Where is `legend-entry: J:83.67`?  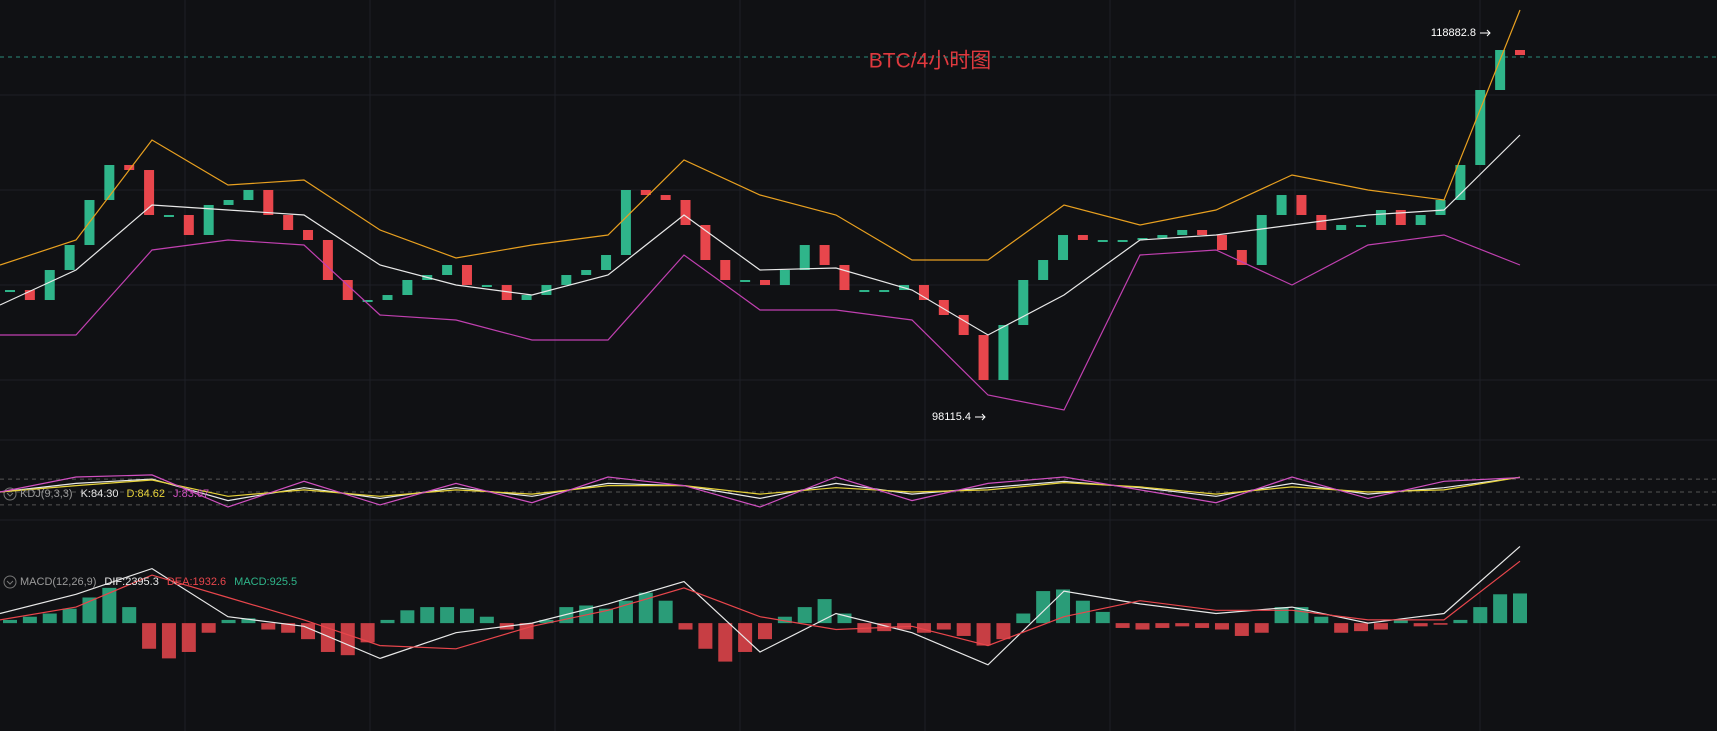 legend-entry: J:83.67 is located at coordinates (191, 494).